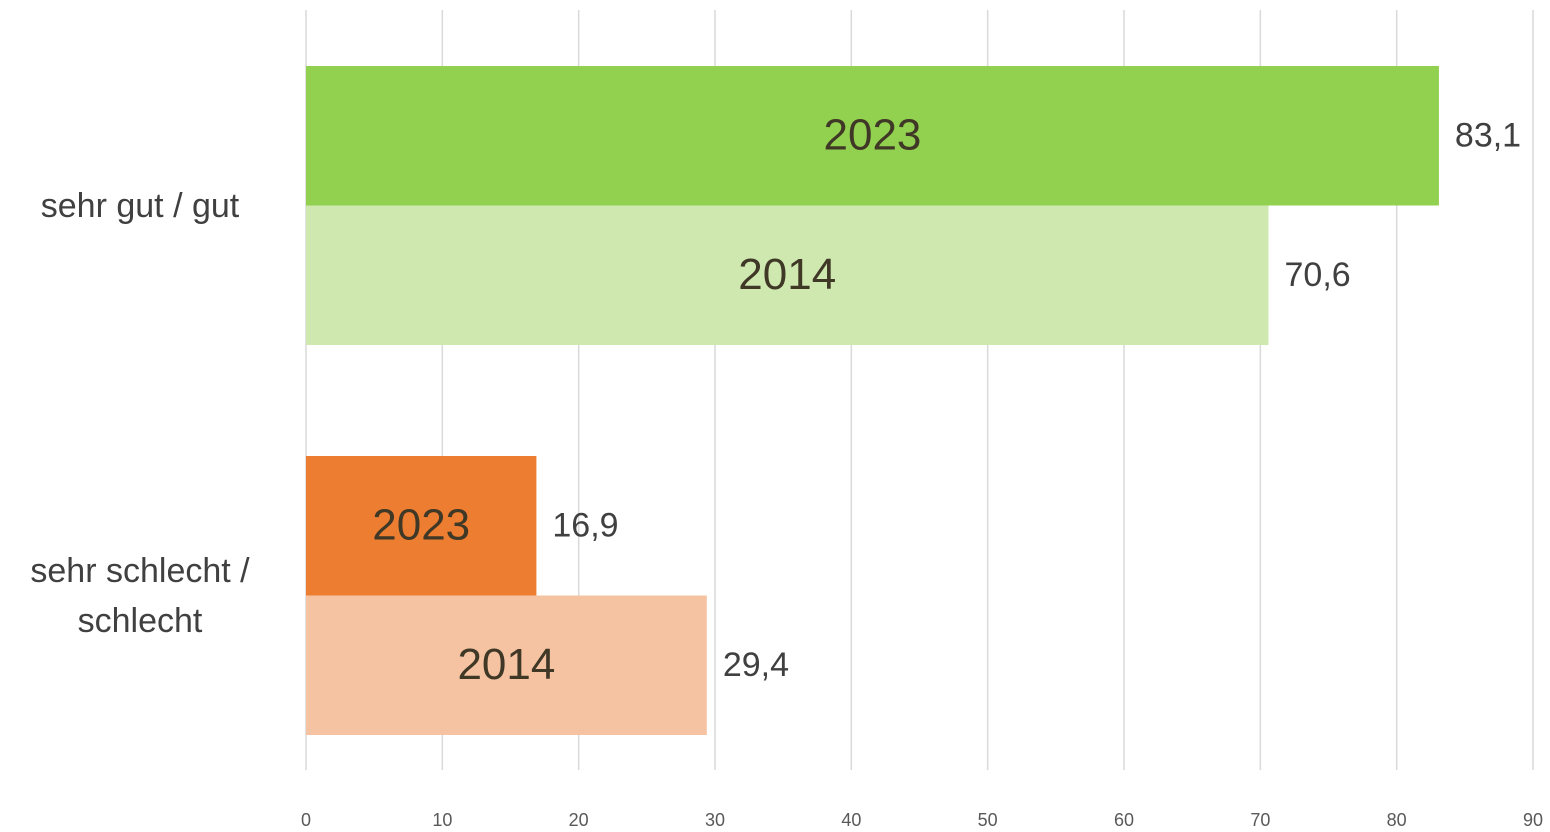  What do you see at coordinates (579, 820) in the screenshot?
I see `x-tick-label: 20` at bounding box center [579, 820].